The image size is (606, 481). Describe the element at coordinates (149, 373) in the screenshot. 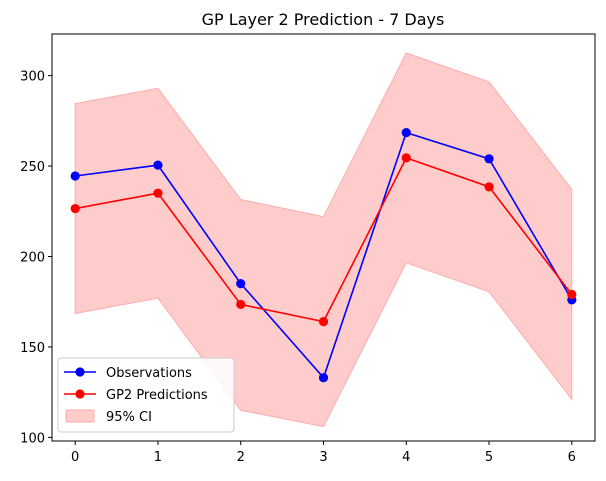

I see `legend-label: Observations` at that location.